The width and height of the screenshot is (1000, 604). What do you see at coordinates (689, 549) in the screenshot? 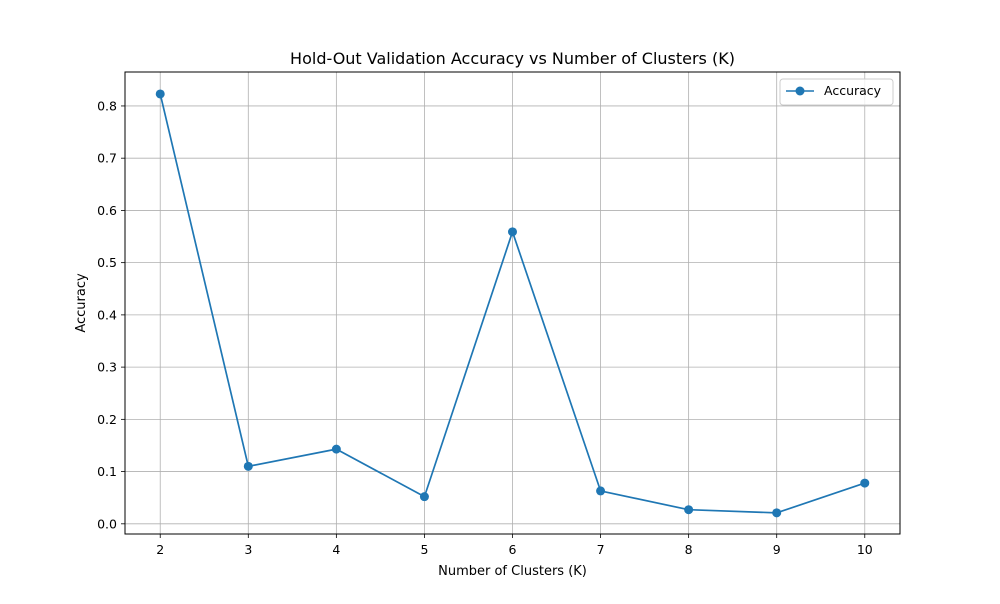
I see `x-tick-label: 8` at bounding box center [689, 549].